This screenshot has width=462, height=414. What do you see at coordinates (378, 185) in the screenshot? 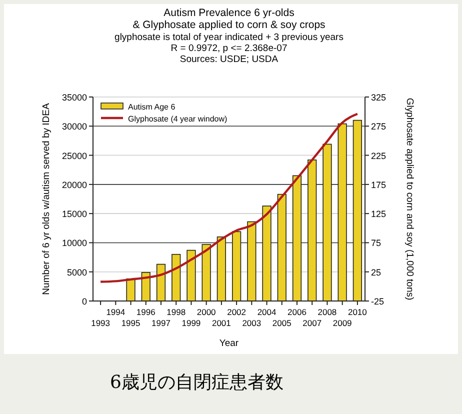
I see `y2-tick-label: 175` at bounding box center [378, 185].